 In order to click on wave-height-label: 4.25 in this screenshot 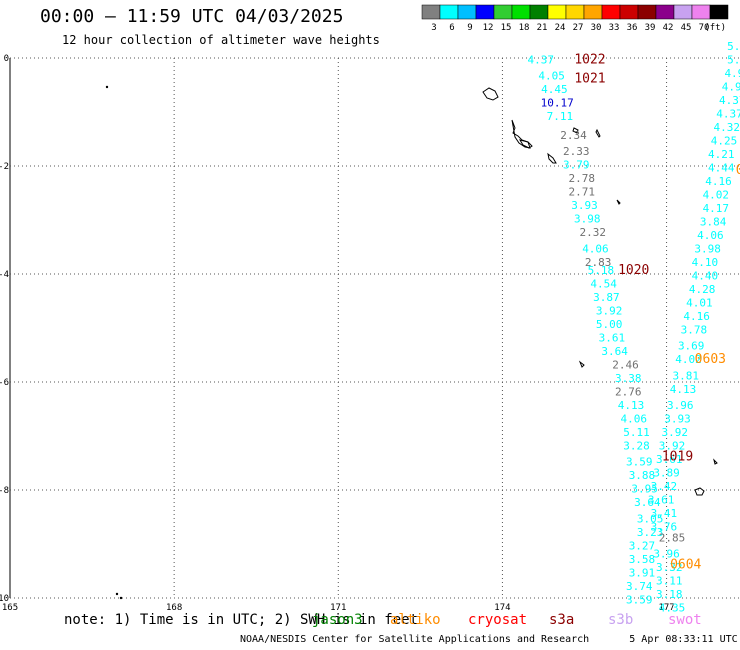, I will do `click(724, 140)`.